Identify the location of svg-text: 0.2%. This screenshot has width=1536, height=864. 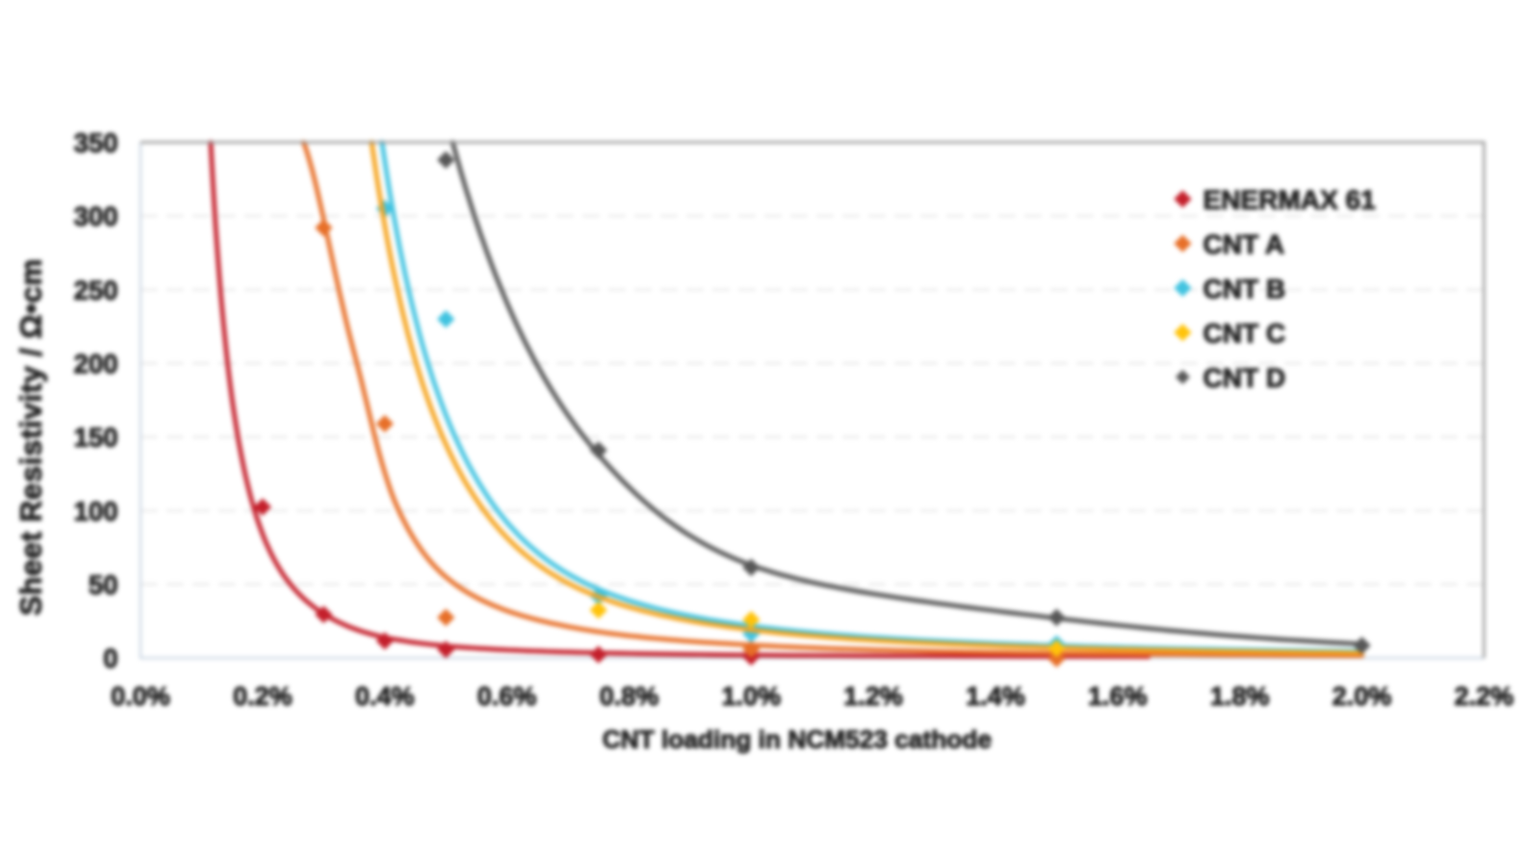
(262, 696).